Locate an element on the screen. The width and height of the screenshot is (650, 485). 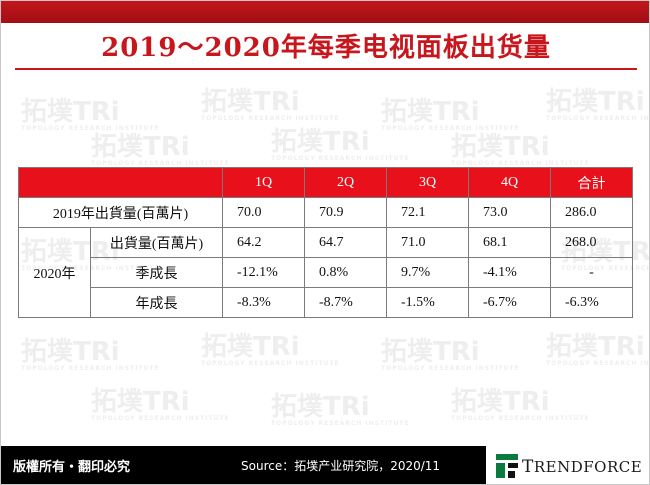
trendforce-mark-icon is located at coordinates (507, 466).